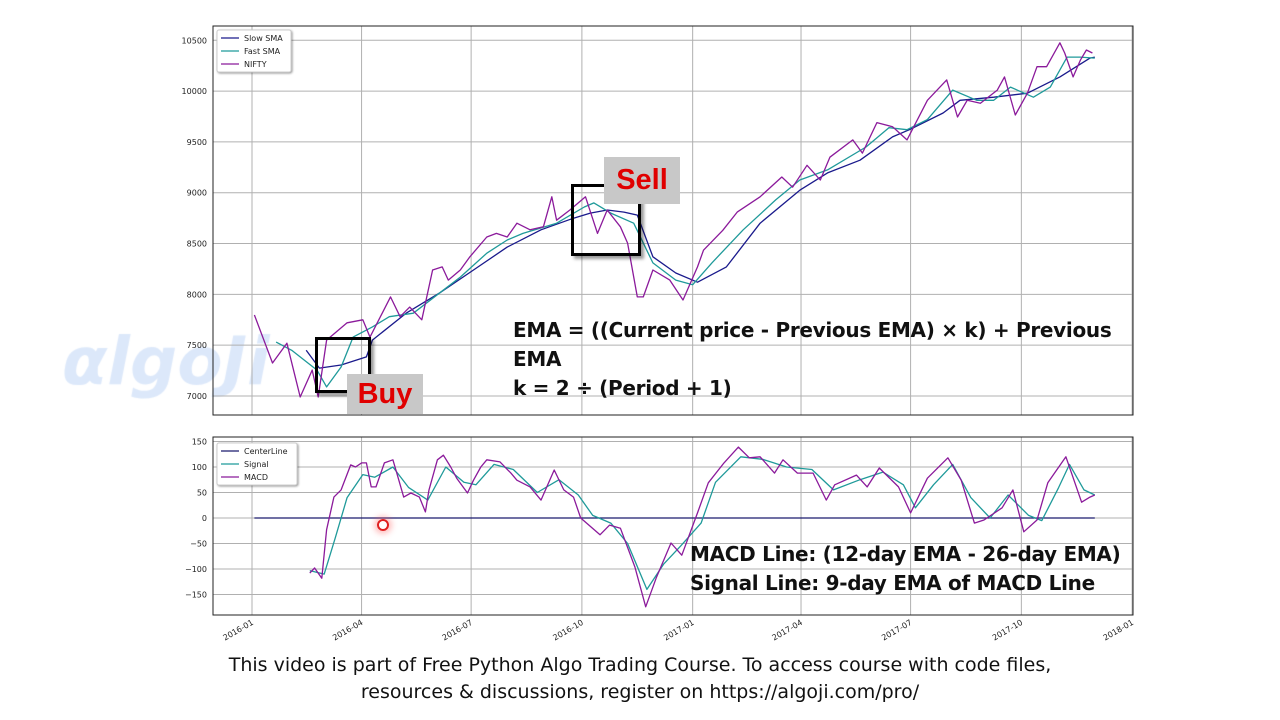 The height and width of the screenshot is (720, 1280). What do you see at coordinates (197, 294) in the screenshot?
I see `price-y-tick-label: 8000` at bounding box center [197, 294].